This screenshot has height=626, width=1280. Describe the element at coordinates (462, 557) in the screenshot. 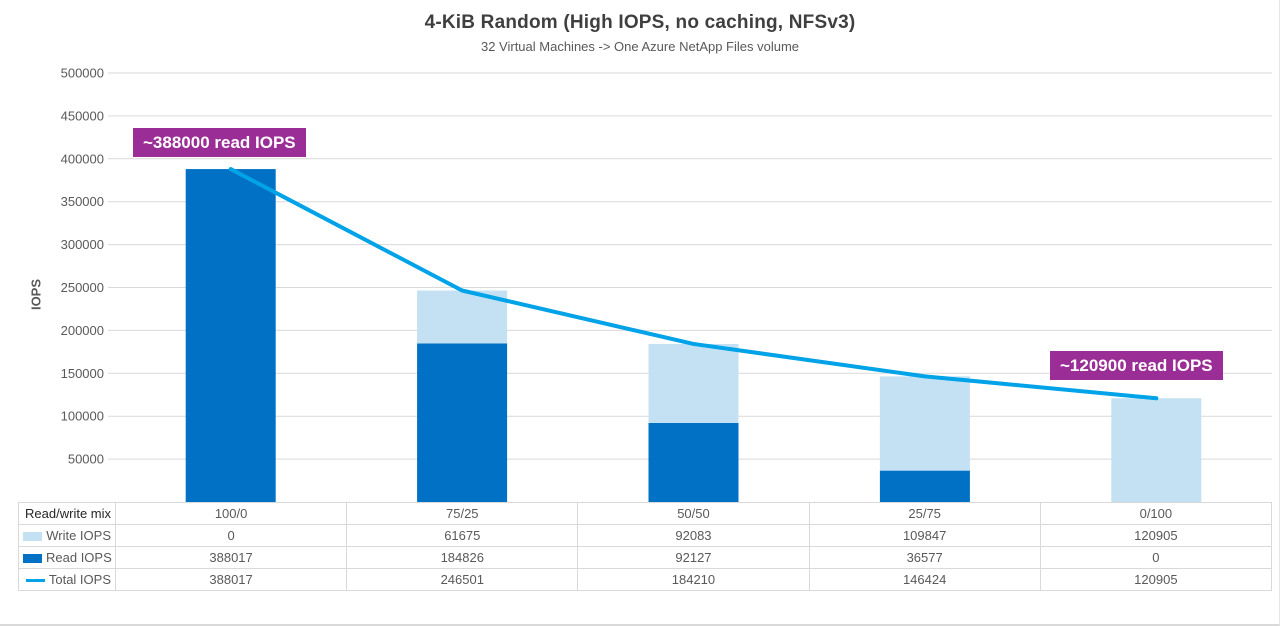

I see `value-cell: 184826` at that location.